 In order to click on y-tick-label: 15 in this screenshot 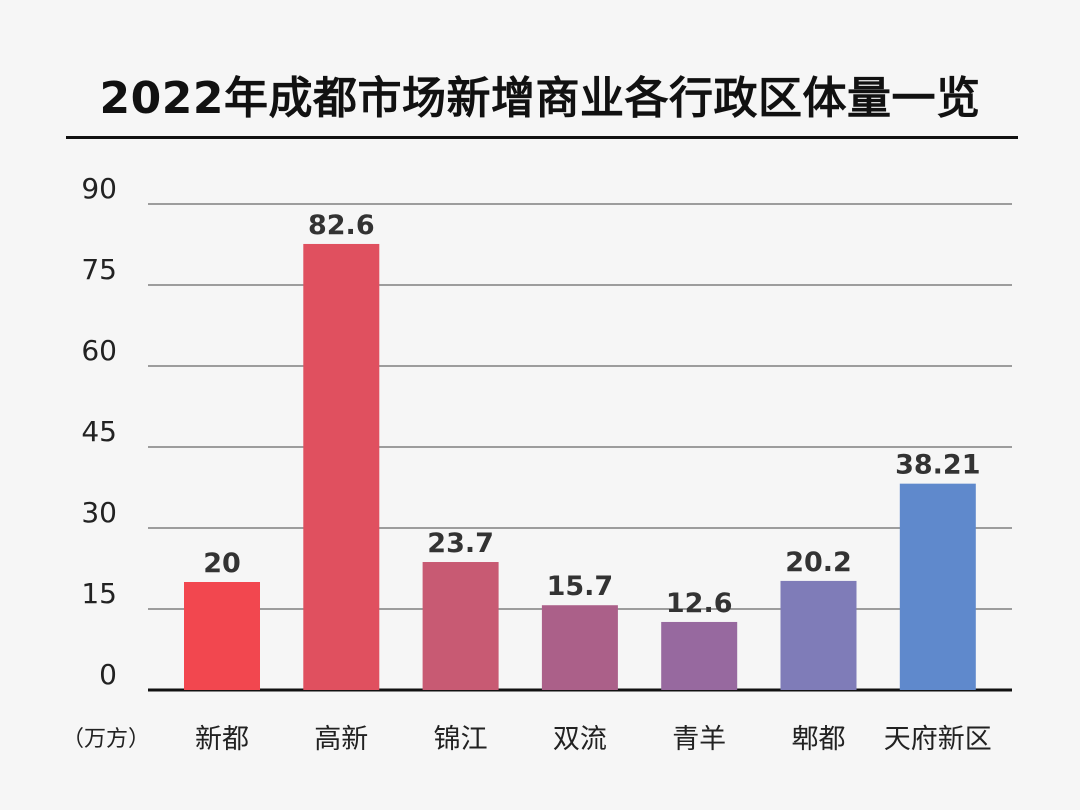, I will do `click(99, 593)`.